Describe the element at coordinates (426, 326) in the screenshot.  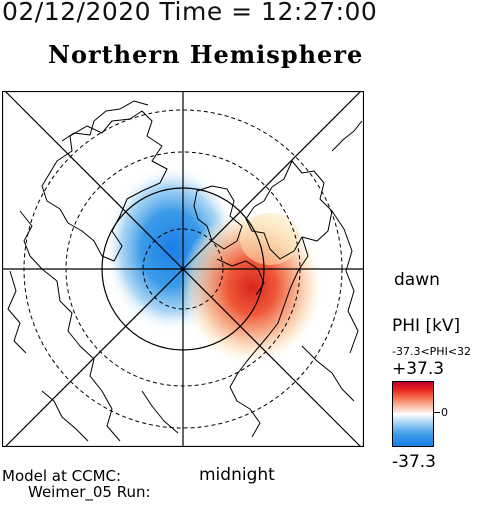
I see `legend-title: PHI [kV]` at that location.